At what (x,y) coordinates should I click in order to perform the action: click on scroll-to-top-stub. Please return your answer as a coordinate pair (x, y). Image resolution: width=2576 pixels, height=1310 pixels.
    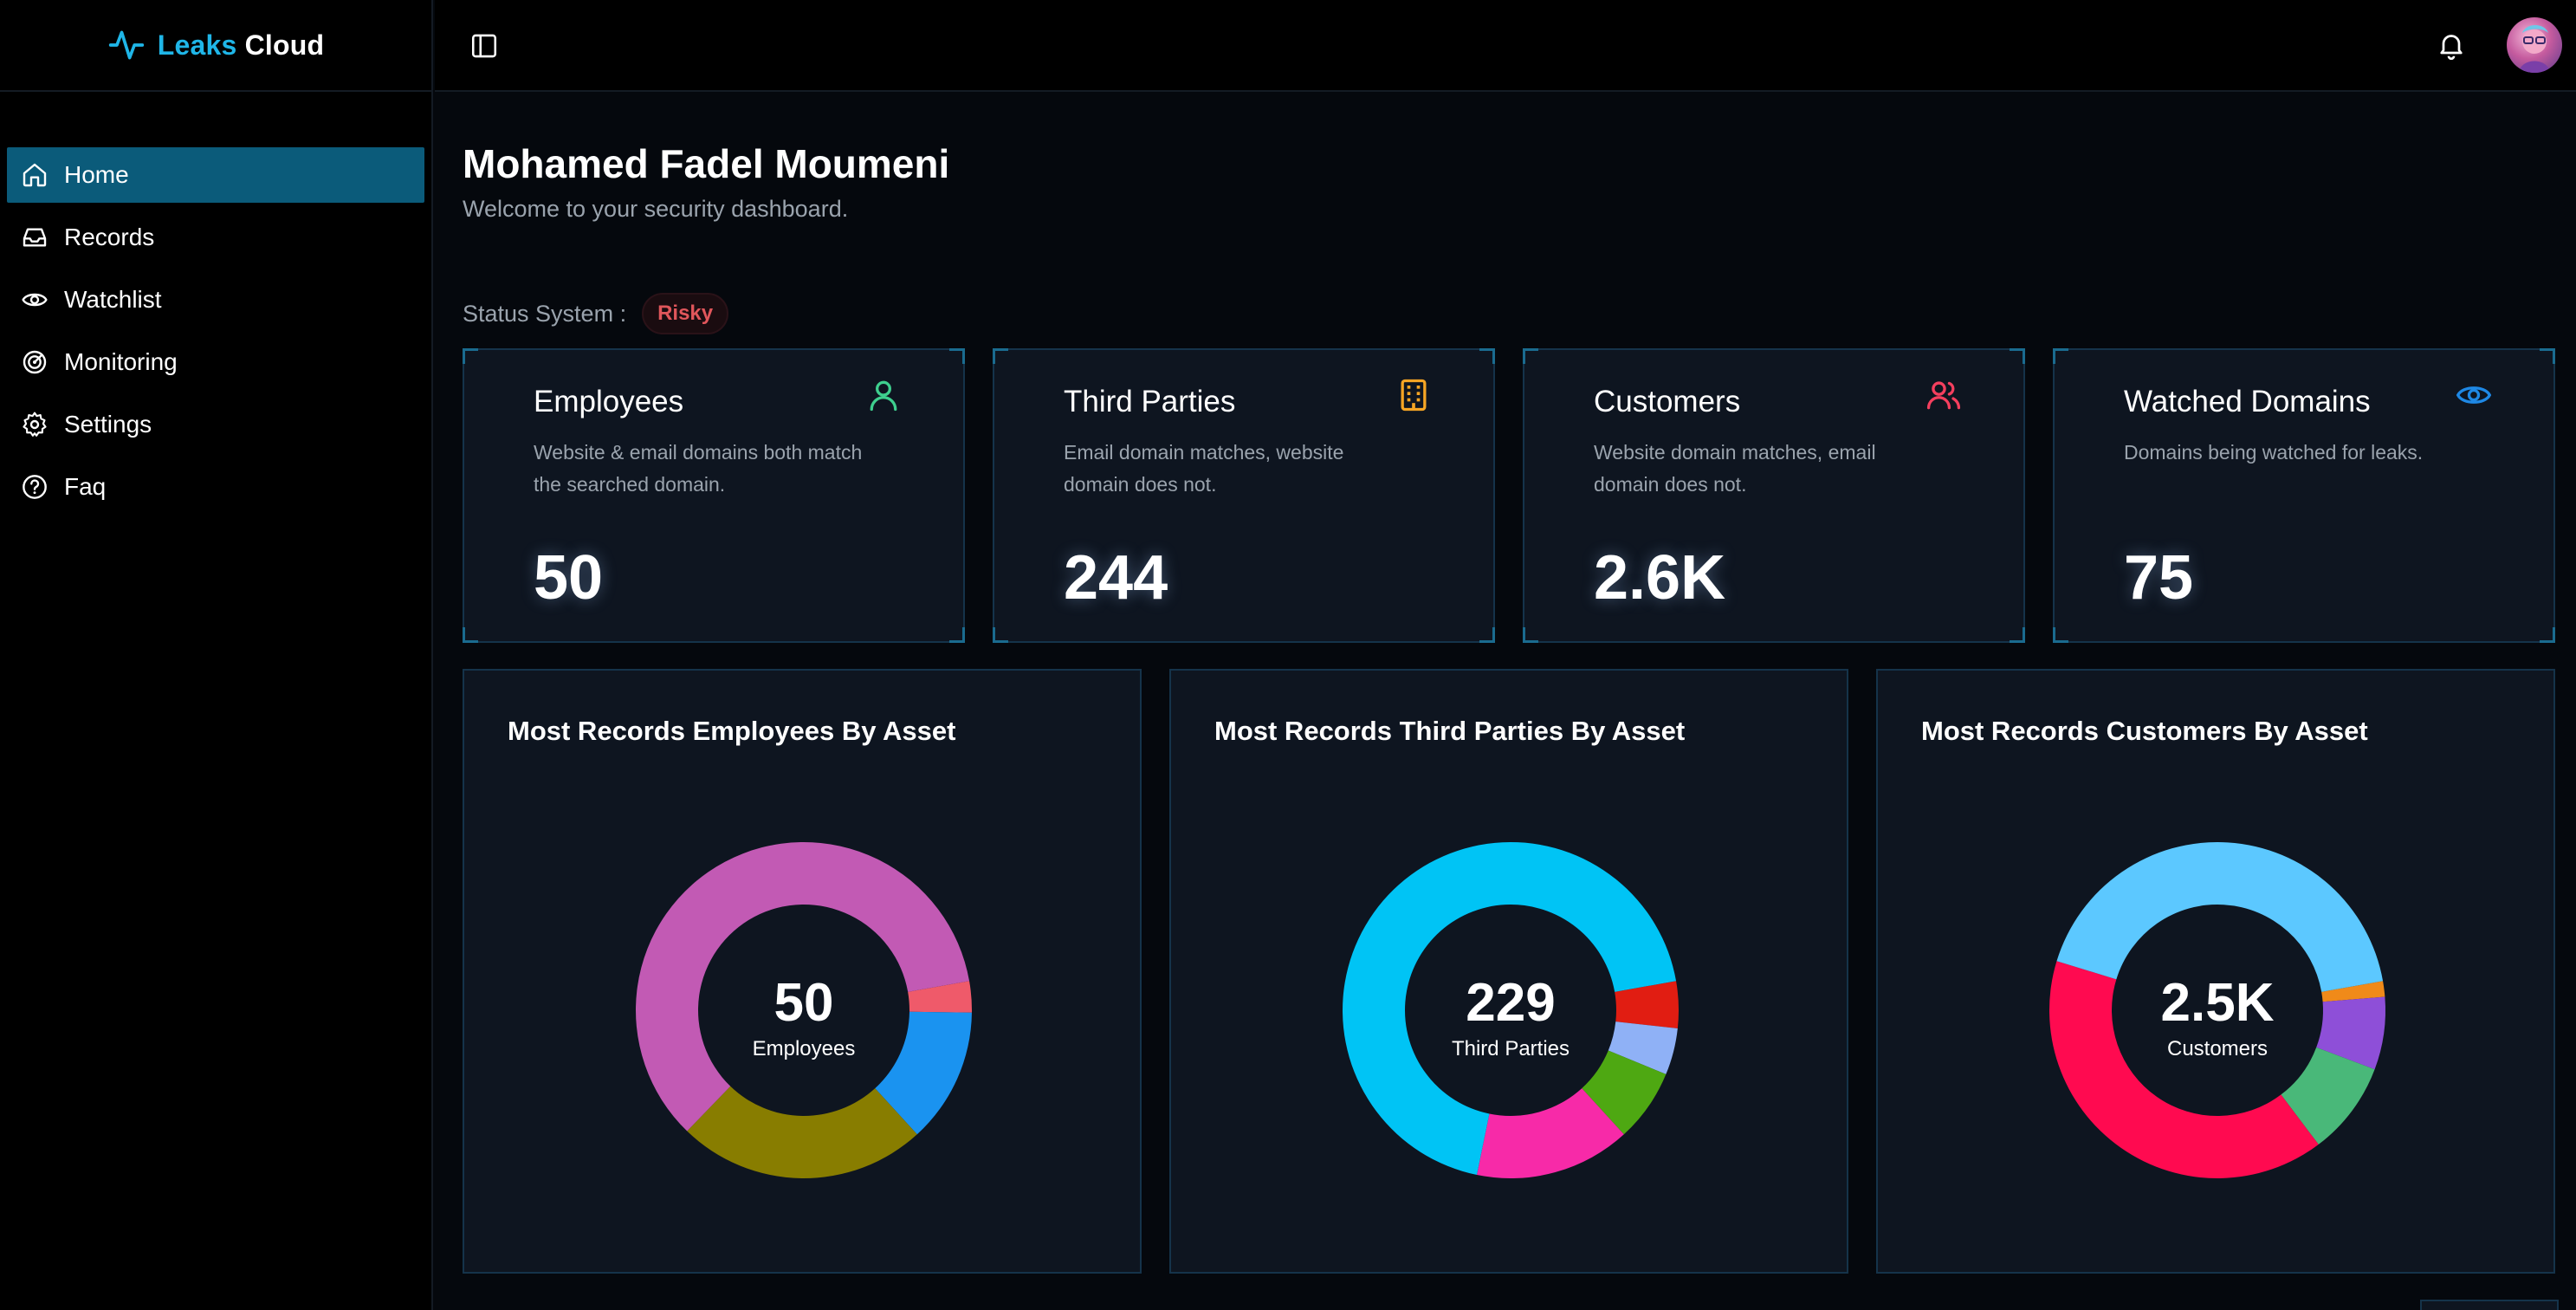
    Looking at the image, I should click on (2489, 1305).